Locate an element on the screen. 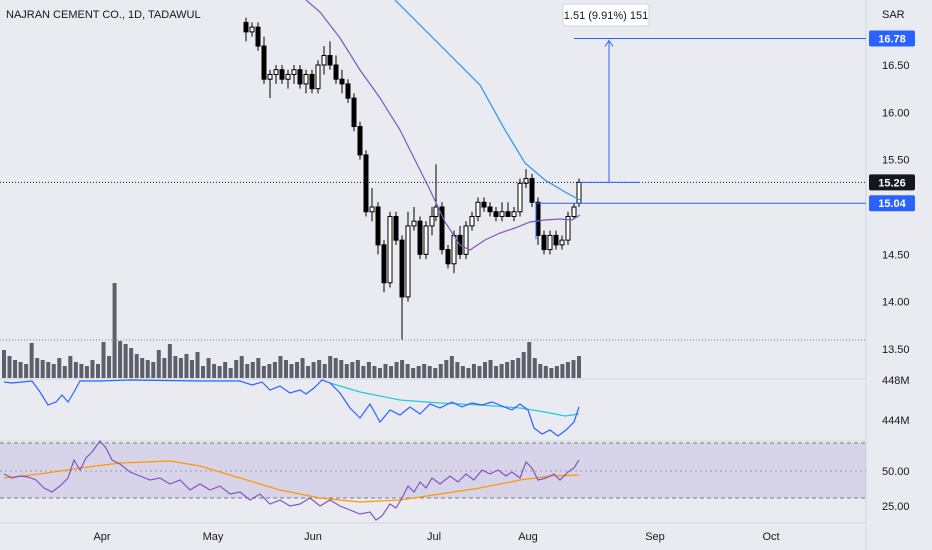 Image resolution: width=932 pixels, height=550 pixels. price-tick-label: 15.50 is located at coordinates (896, 161).